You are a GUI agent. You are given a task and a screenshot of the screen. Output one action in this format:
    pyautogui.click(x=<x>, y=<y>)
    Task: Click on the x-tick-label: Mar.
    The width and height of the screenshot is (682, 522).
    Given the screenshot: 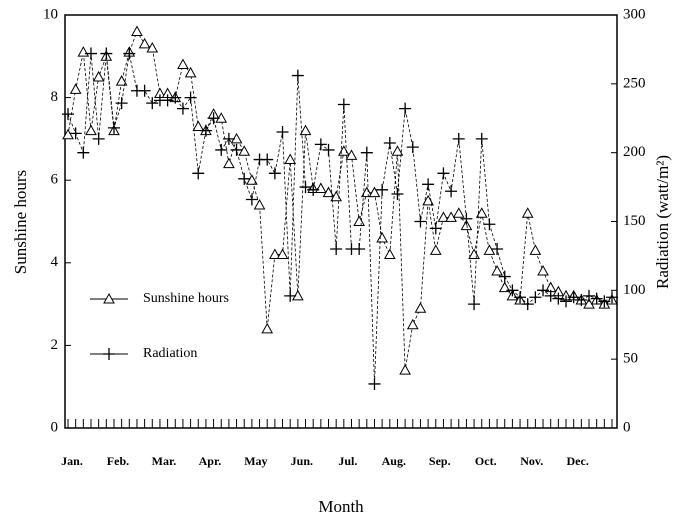 What is the action you would take?
    pyautogui.click(x=164, y=461)
    